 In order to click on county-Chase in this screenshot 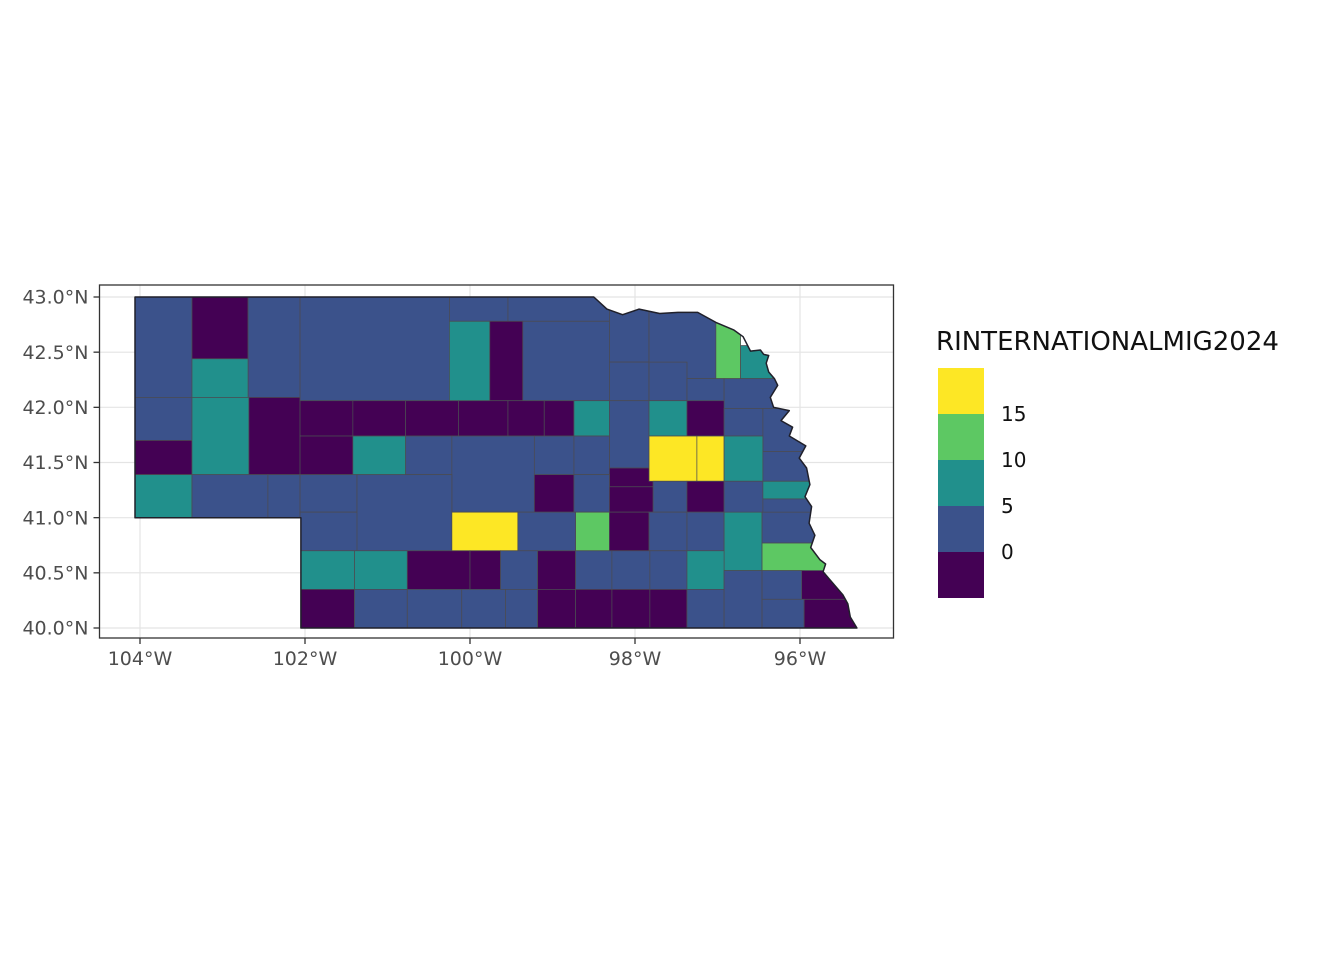, I will do `click(327, 570)`.